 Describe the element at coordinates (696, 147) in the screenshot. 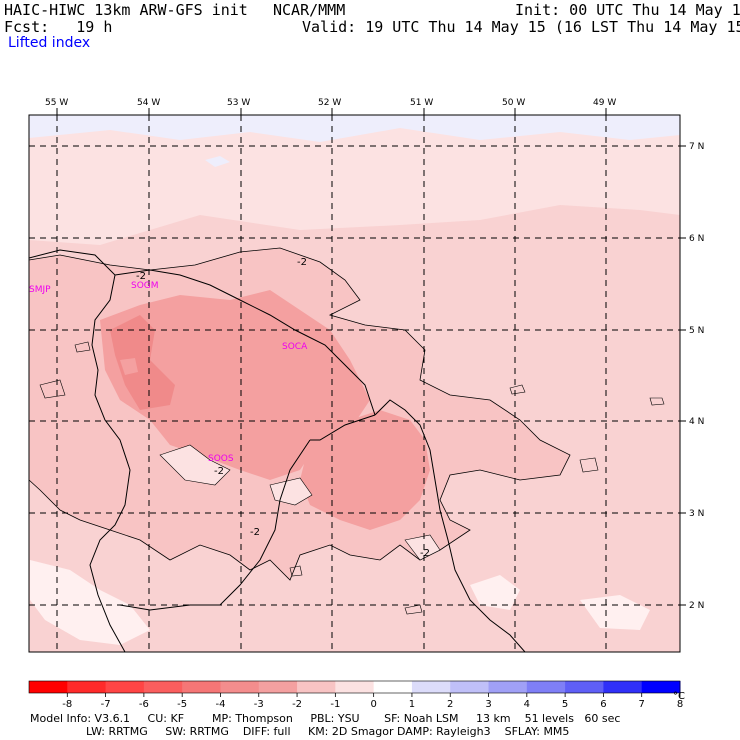

I see `lat-label: 7 N` at that location.